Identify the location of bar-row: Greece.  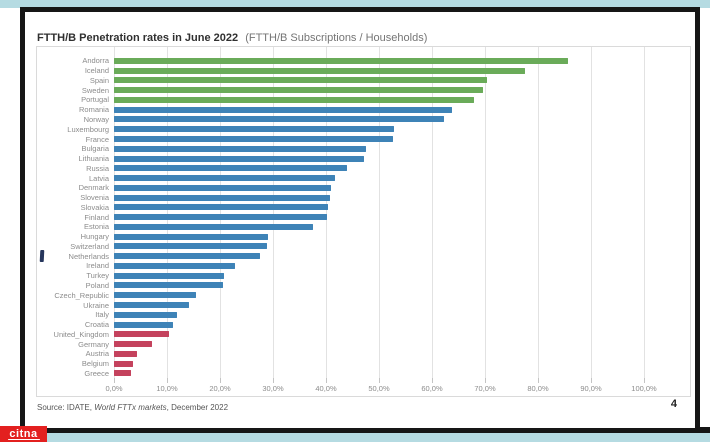
(364, 374).